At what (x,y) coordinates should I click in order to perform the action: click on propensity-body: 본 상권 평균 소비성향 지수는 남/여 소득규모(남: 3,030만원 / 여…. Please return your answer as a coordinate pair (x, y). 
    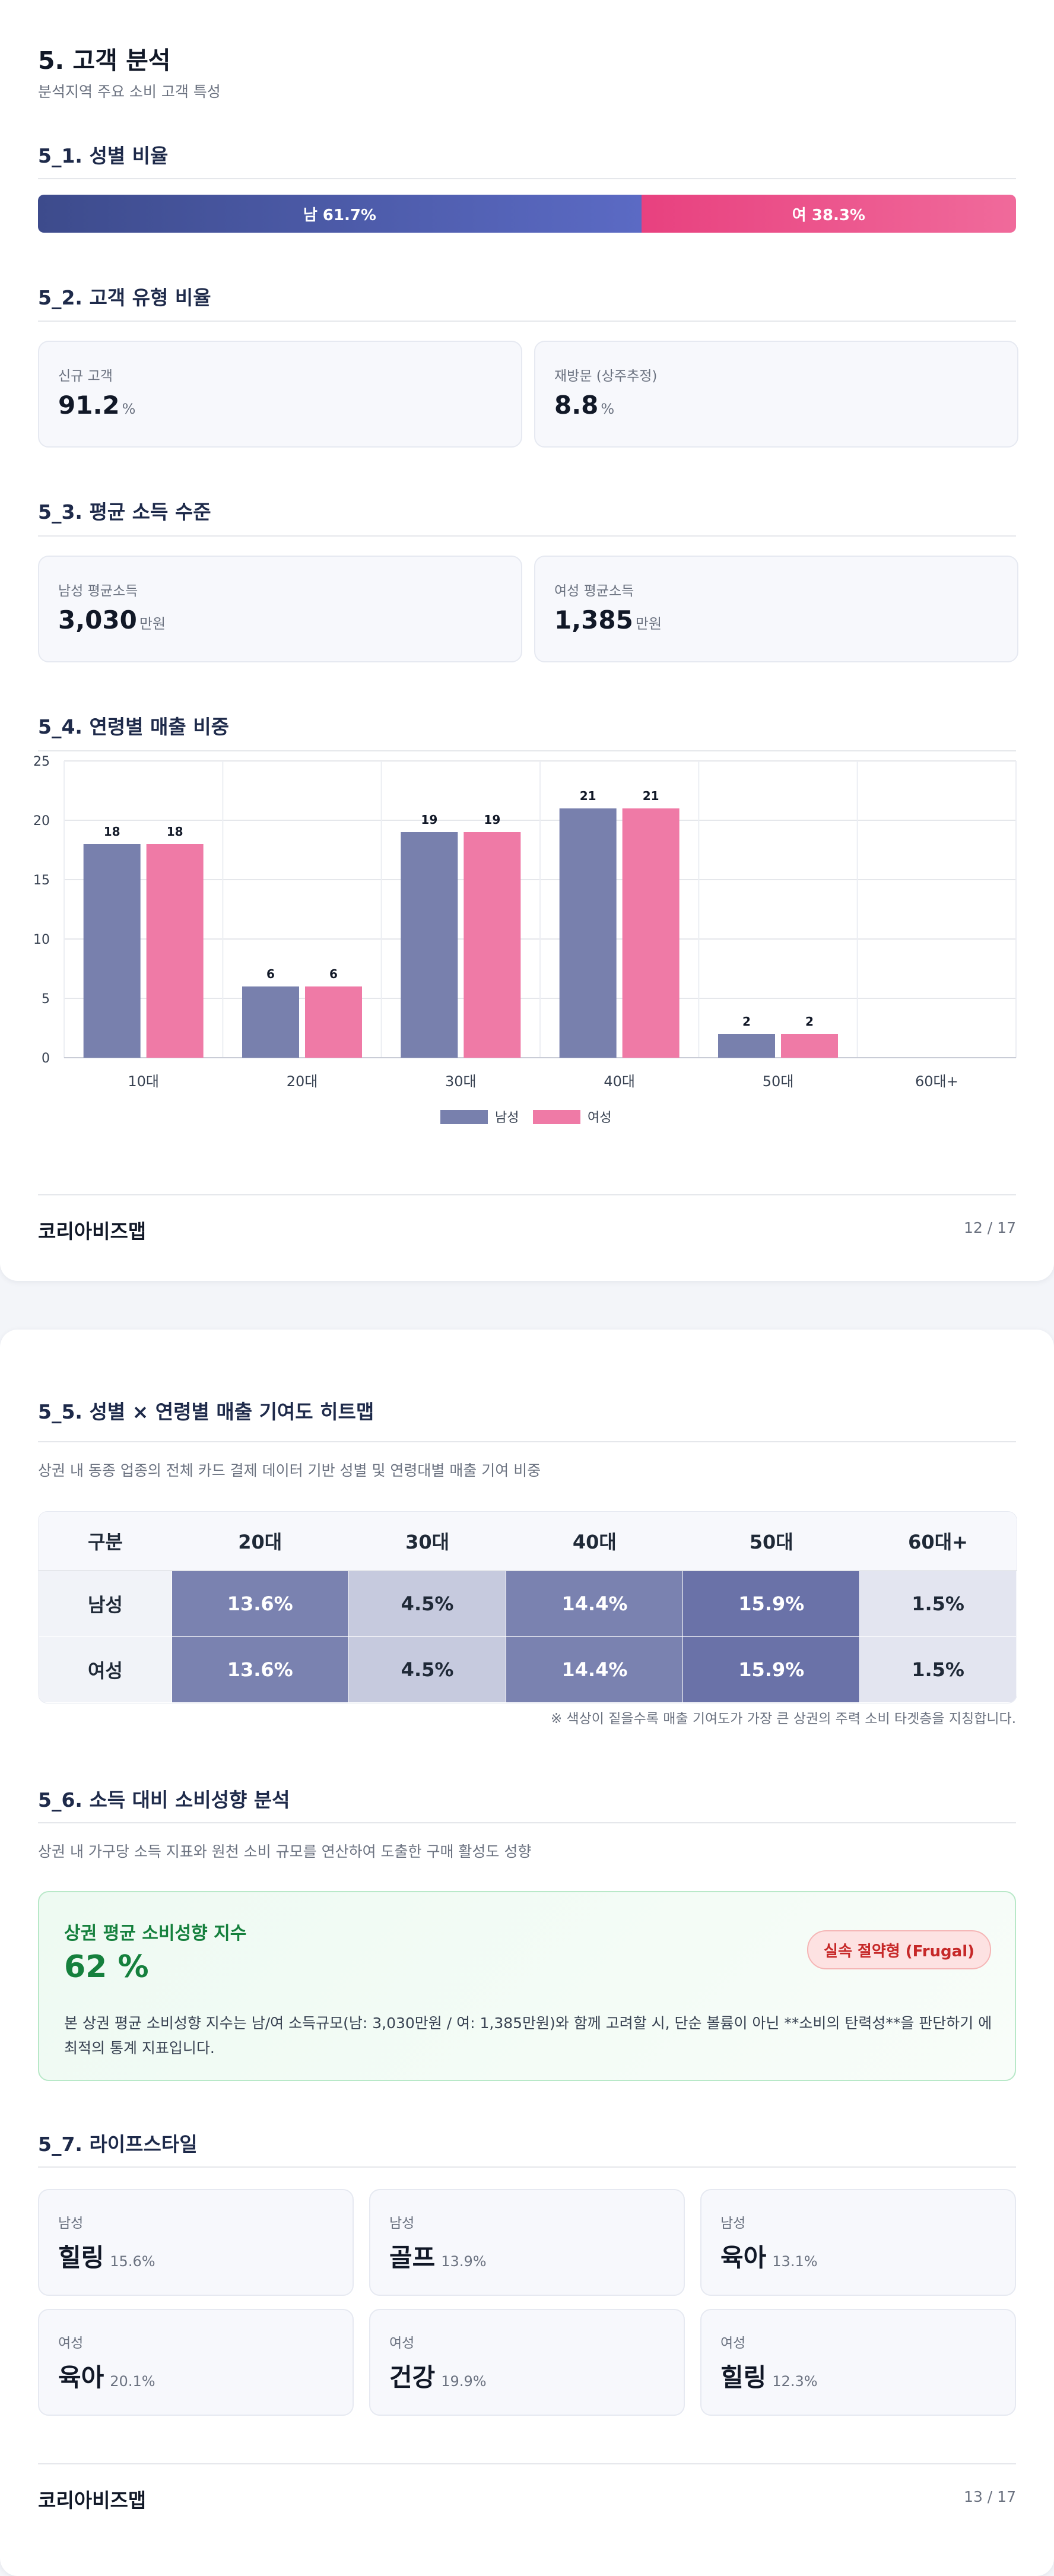
    Looking at the image, I should click on (528, 2036).